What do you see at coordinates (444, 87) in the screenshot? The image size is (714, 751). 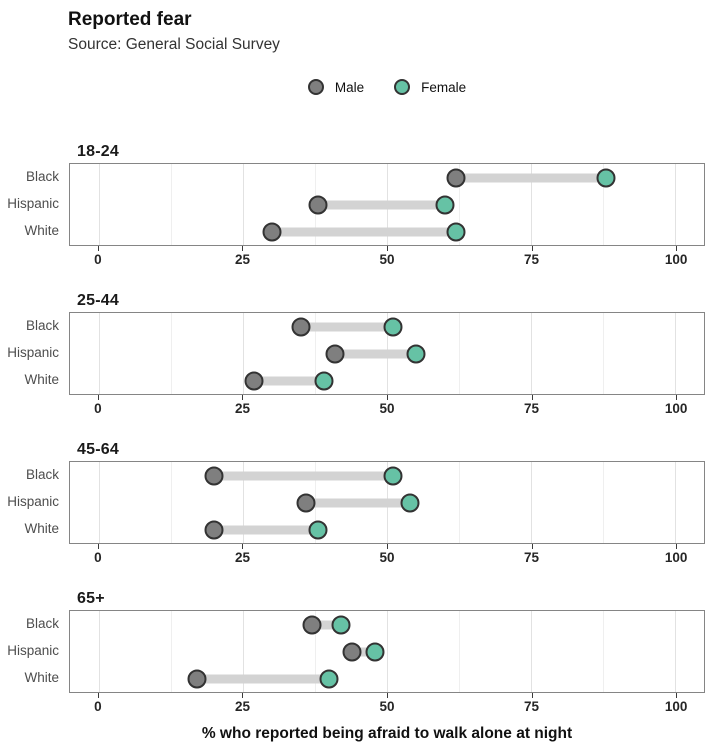 I see `legend-label-female: Female` at bounding box center [444, 87].